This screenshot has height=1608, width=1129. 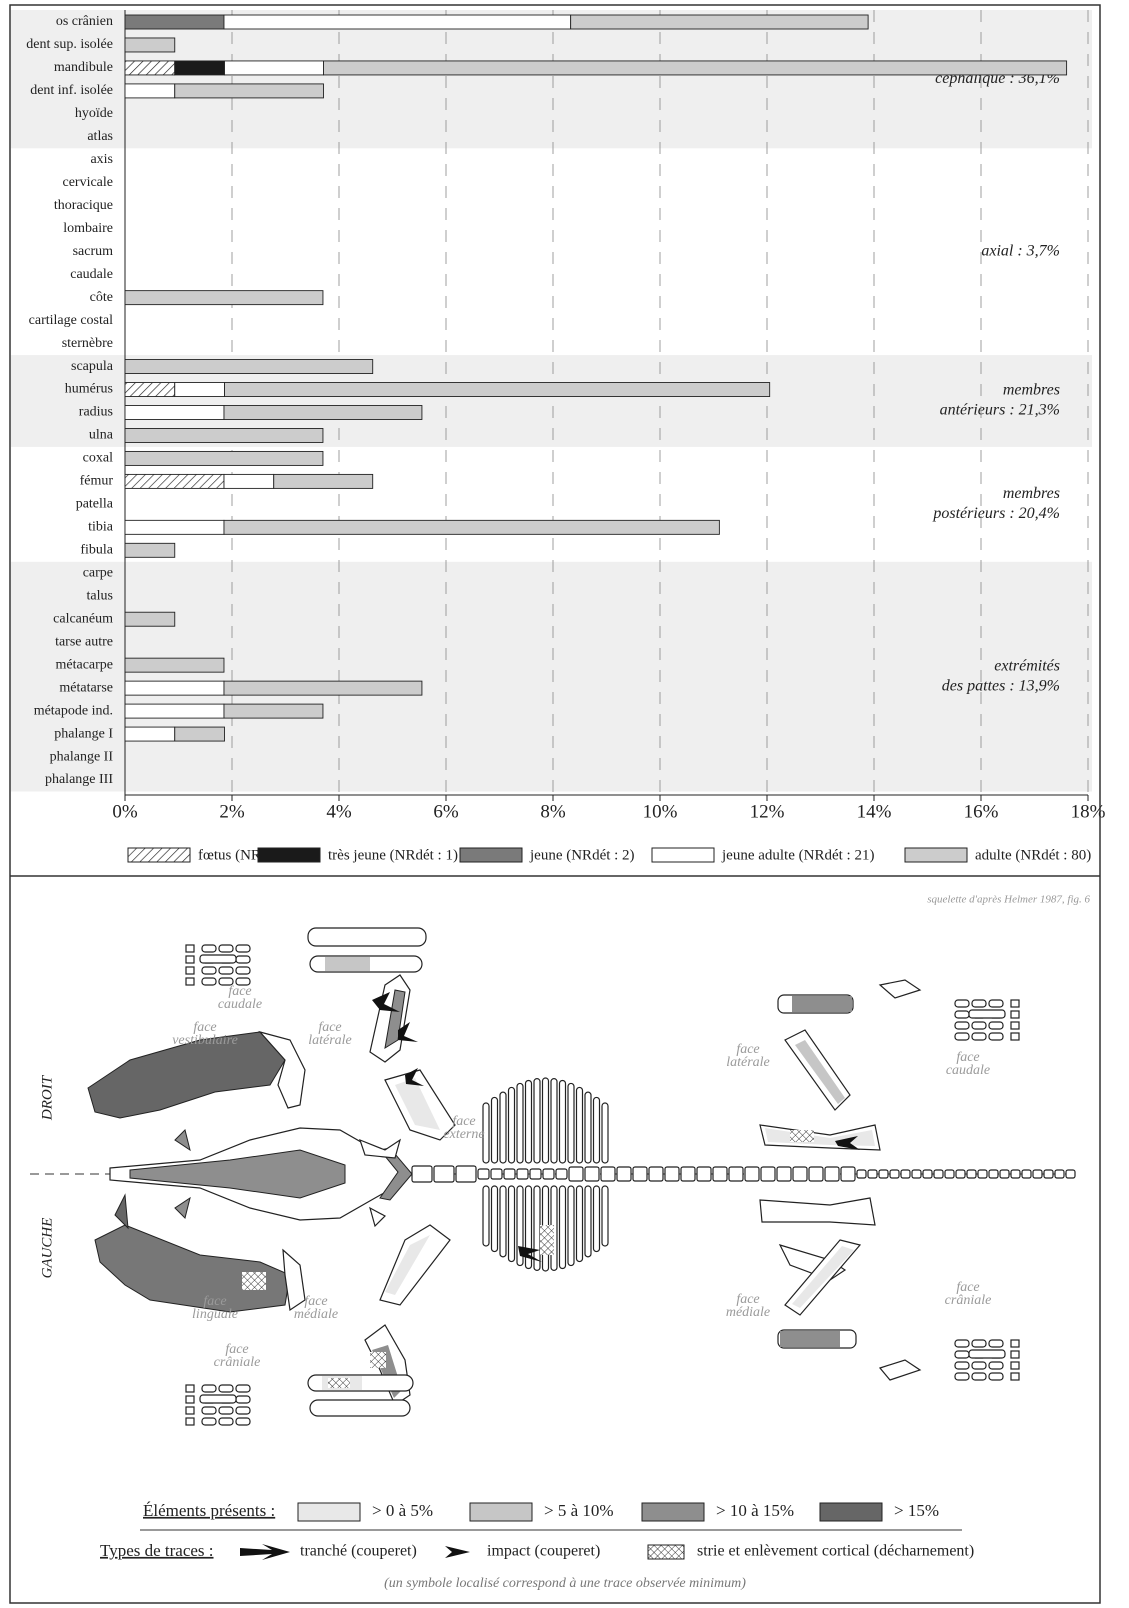 I want to click on presence-swatch, so click(x=329, y=1512).